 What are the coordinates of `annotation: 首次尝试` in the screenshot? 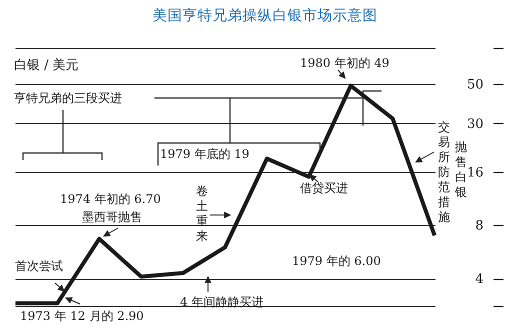 It's located at (39, 266).